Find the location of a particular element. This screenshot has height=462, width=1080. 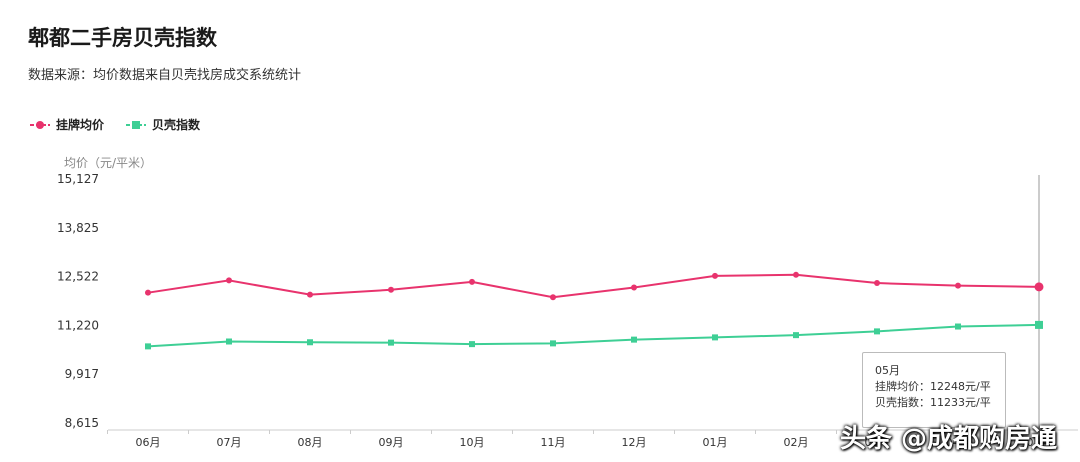

legend-item-beike-index: 贝壳指数 is located at coordinates (163, 124).